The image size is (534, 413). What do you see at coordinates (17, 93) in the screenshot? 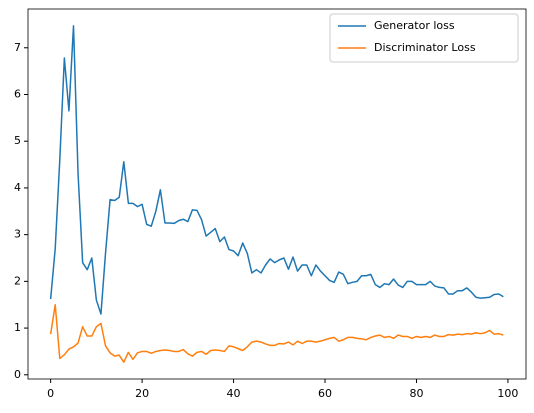
I see `y-tick-label: 6` at bounding box center [17, 93].